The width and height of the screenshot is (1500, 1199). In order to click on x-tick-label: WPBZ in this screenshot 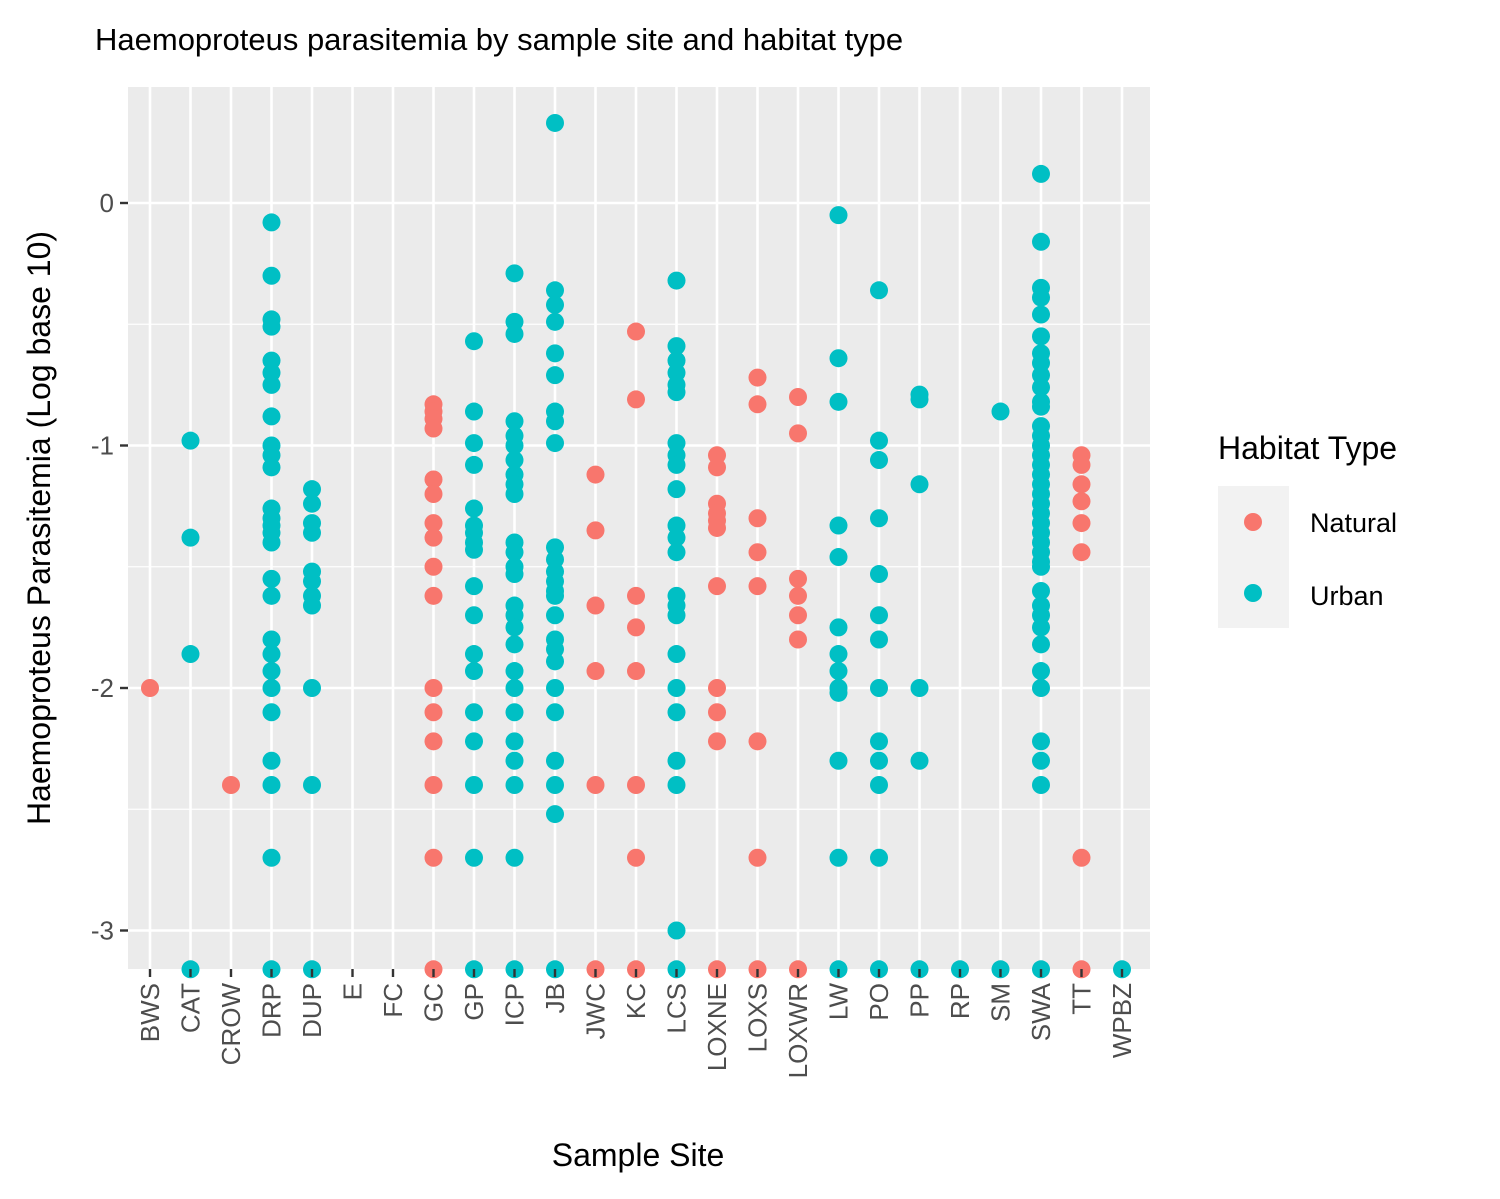, I will do `click(1122, 1020)`.